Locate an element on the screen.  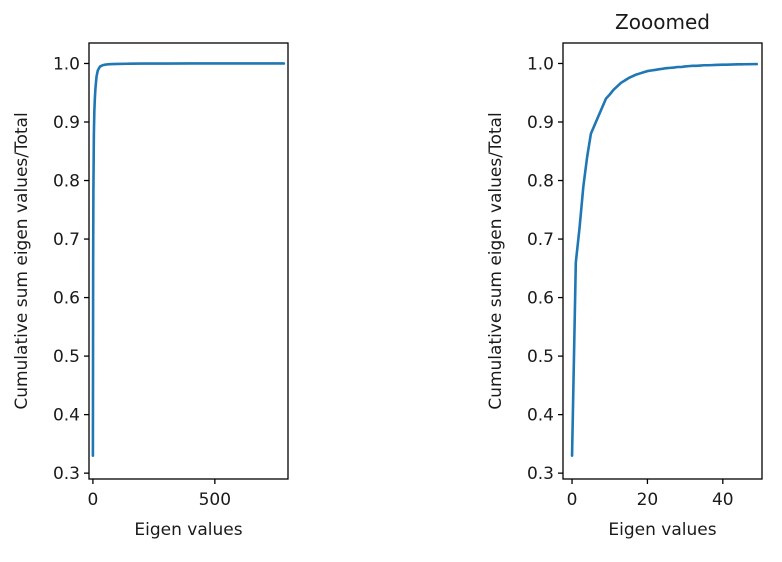
chart-full-y-tick-label: 0.5 is located at coordinates (66, 357).